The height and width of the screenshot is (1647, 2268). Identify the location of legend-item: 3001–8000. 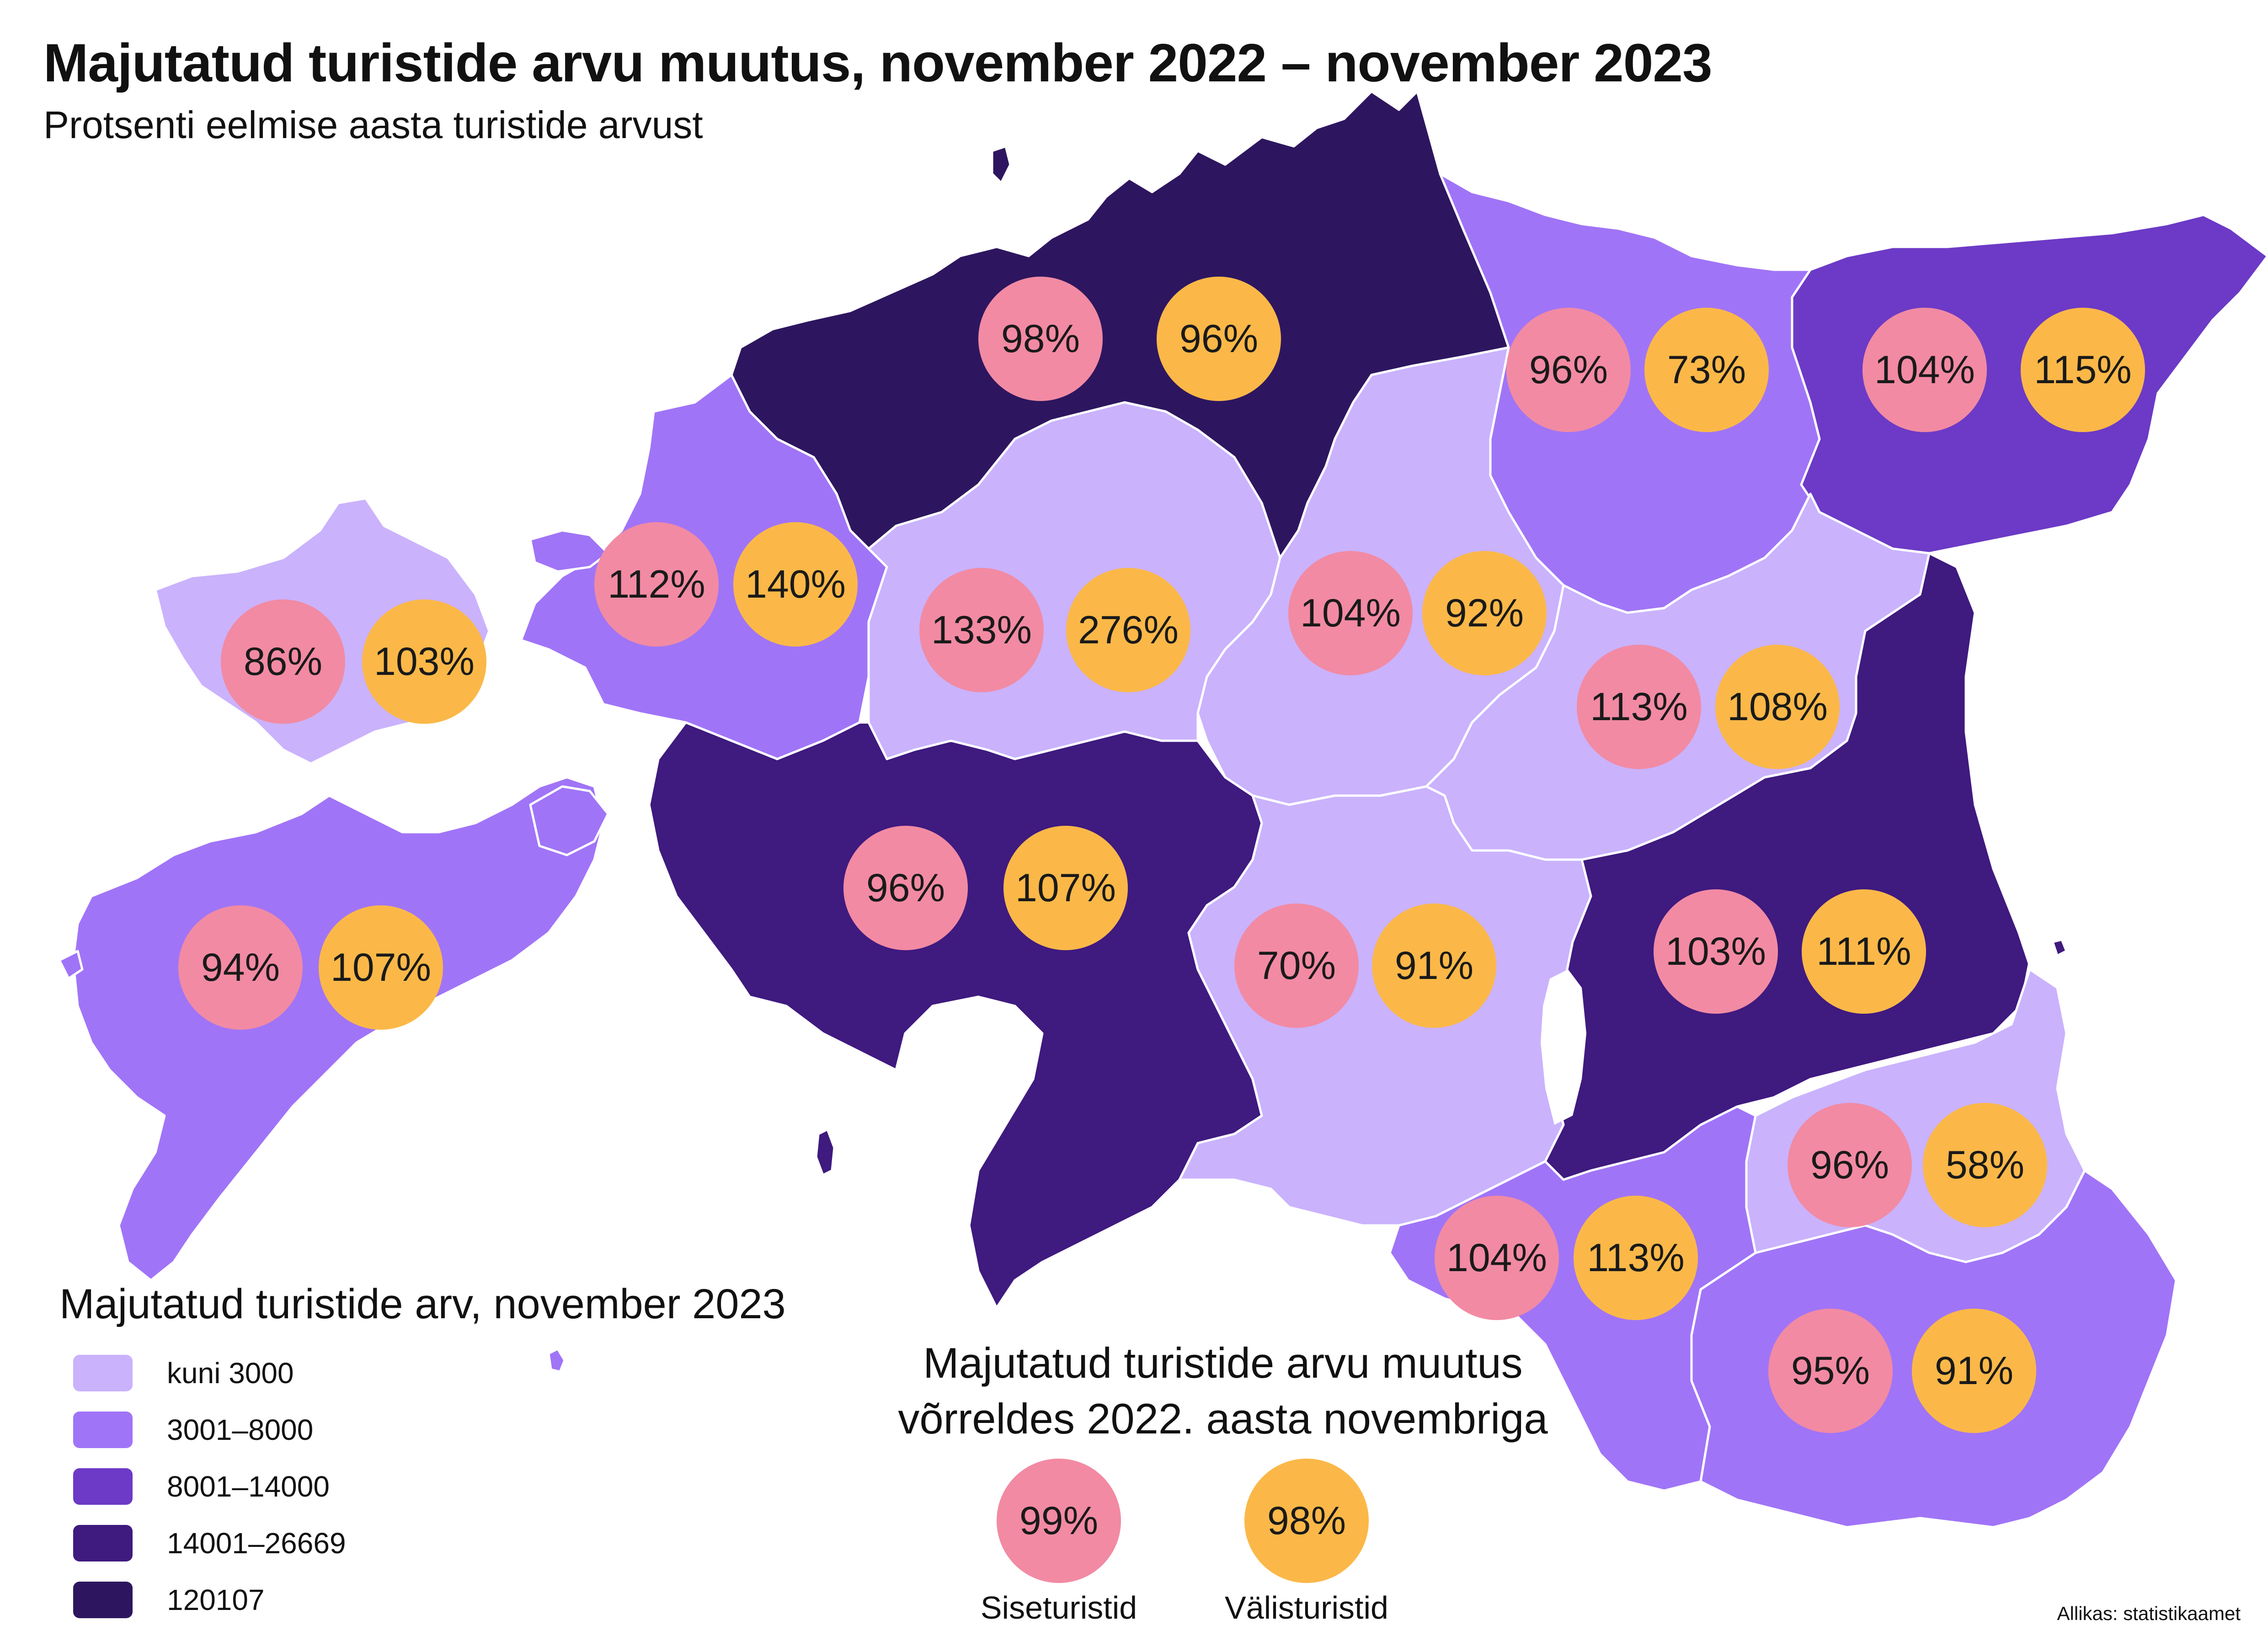
(193, 1430).